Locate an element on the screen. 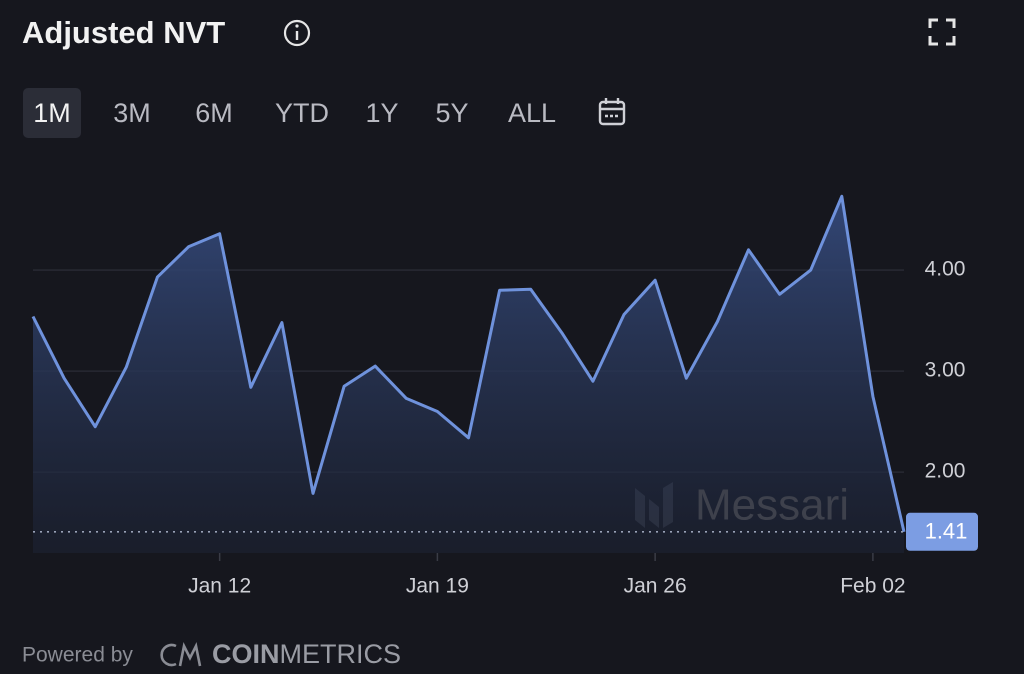 The height and width of the screenshot is (674, 1024). range-button-bg is located at coordinates (52, 113).